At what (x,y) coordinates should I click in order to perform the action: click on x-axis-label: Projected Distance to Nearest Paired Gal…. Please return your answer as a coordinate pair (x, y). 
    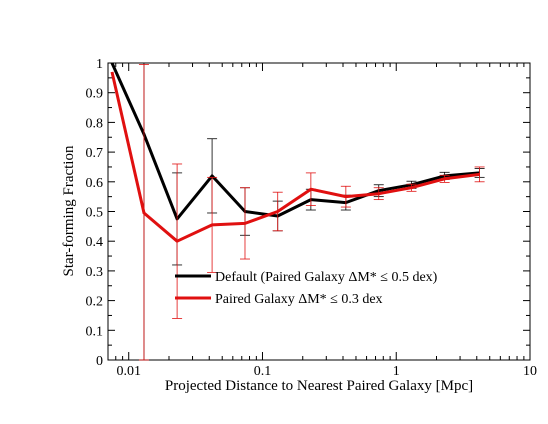
    Looking at the image, I should click on (319, 386).